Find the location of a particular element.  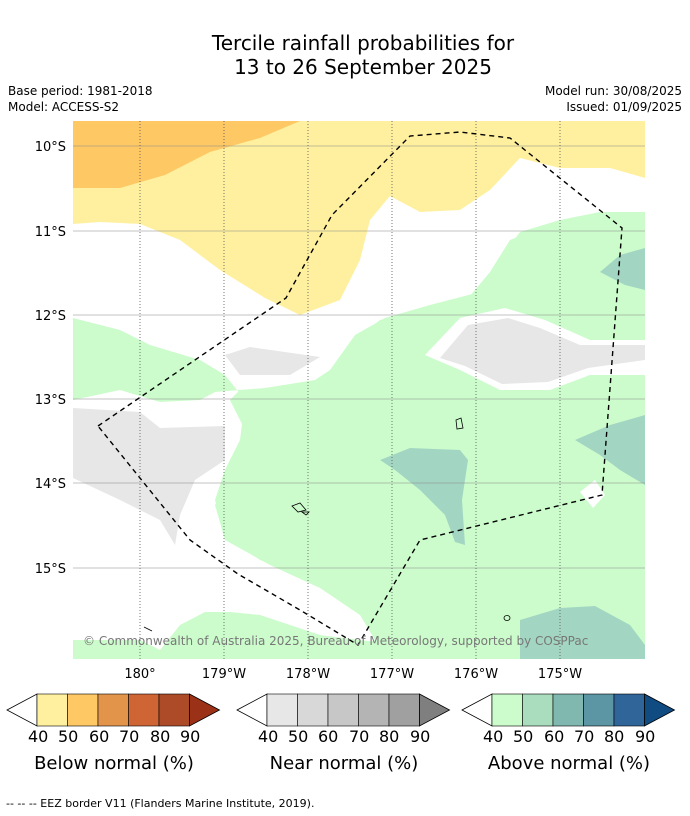

below-normal-colorbar is located at coordinates (113, 710).